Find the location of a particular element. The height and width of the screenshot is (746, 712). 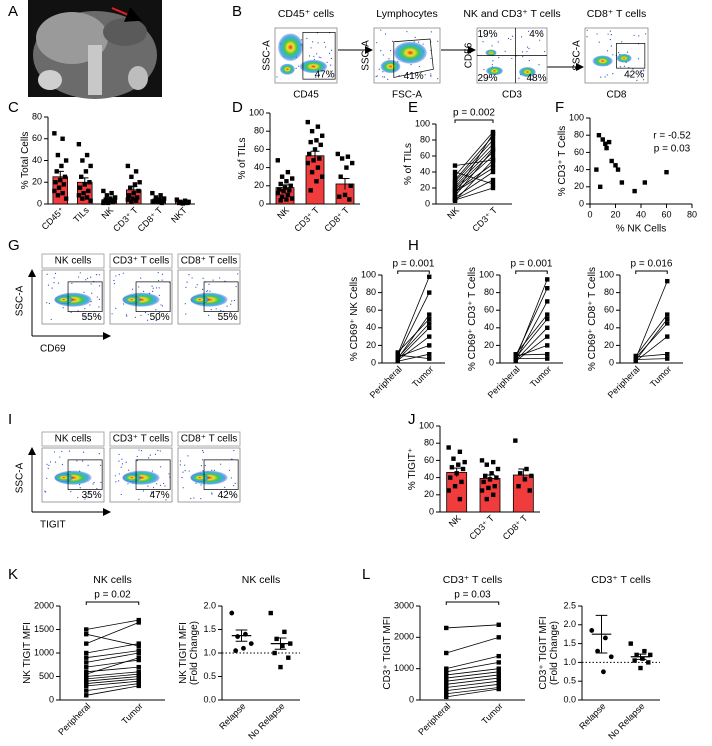

y-tick-label: 2.5 is located at coordinates (569, 605).